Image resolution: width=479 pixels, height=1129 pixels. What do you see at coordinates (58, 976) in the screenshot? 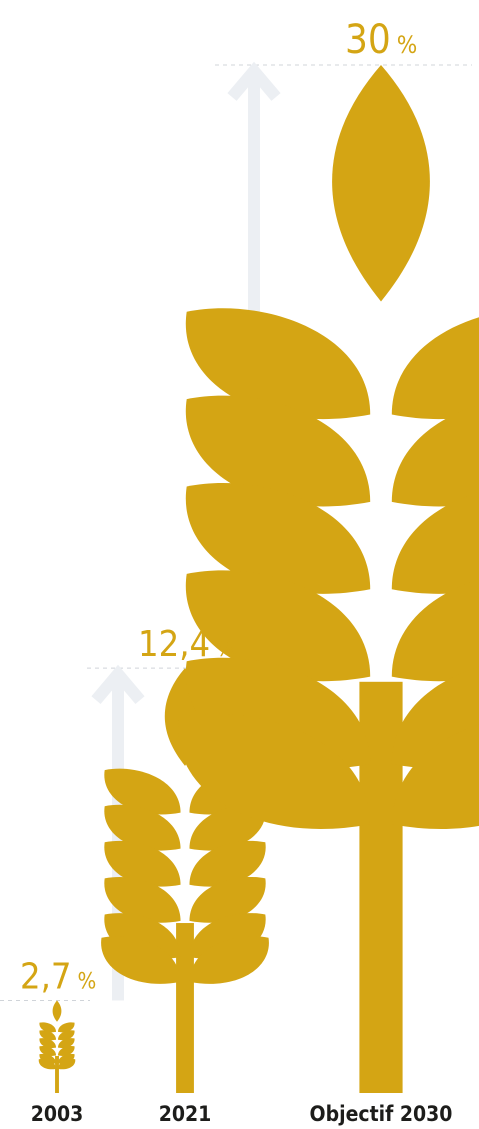
I see `value-label: 2,7%` at bounding box center [58, 976].